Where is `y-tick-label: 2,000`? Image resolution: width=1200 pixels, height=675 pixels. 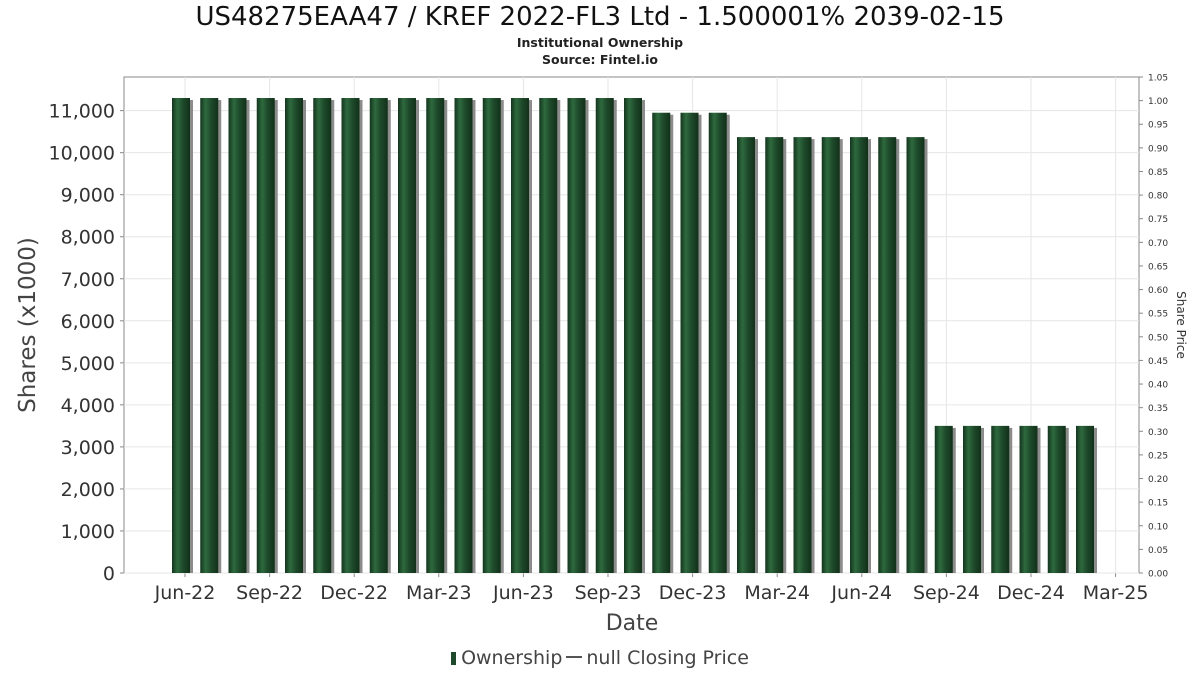 y-tick-label: 2,000 is located at coordinates (88, 490).